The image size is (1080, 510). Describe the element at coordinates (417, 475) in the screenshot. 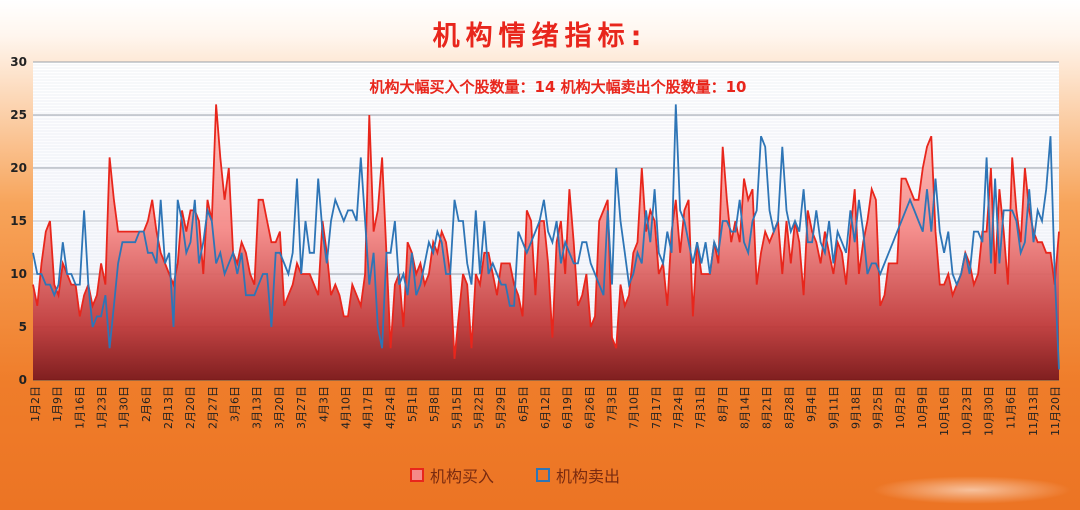

I see `legend-swatch-buy` at that location.